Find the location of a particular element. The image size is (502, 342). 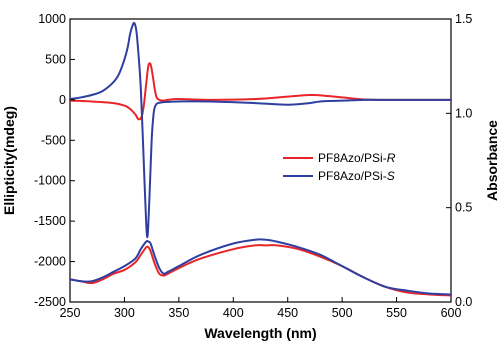

legend-label-s: PF8Azo/PSi-S is located at coordinates (356, 176).